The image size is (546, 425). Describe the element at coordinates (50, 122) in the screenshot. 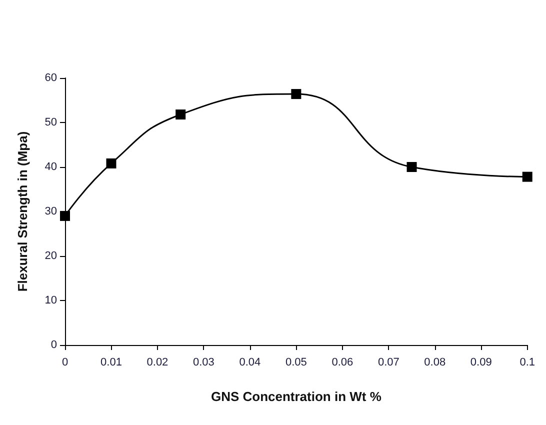

I see `y-tick-label: 50` at that location.